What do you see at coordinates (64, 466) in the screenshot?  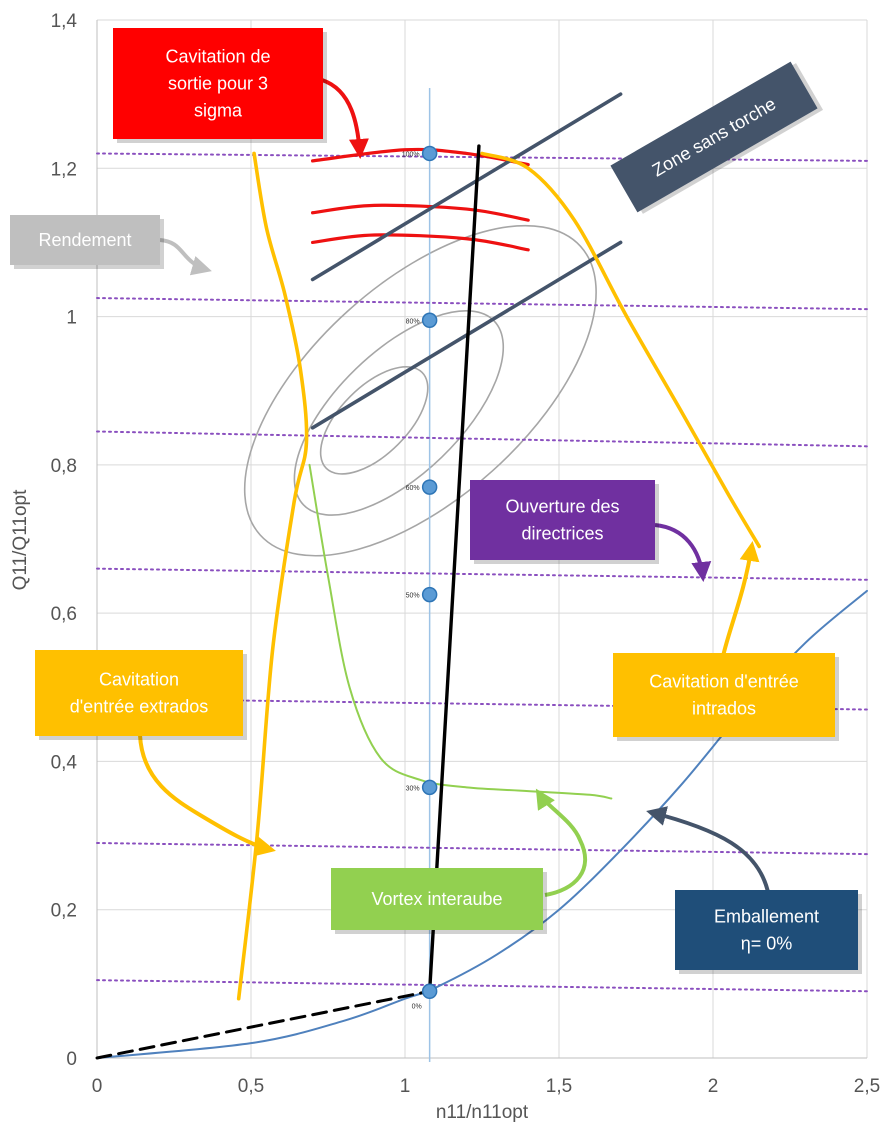 I see `y-tick-label: 0,8` at bounding box center [64, 466].